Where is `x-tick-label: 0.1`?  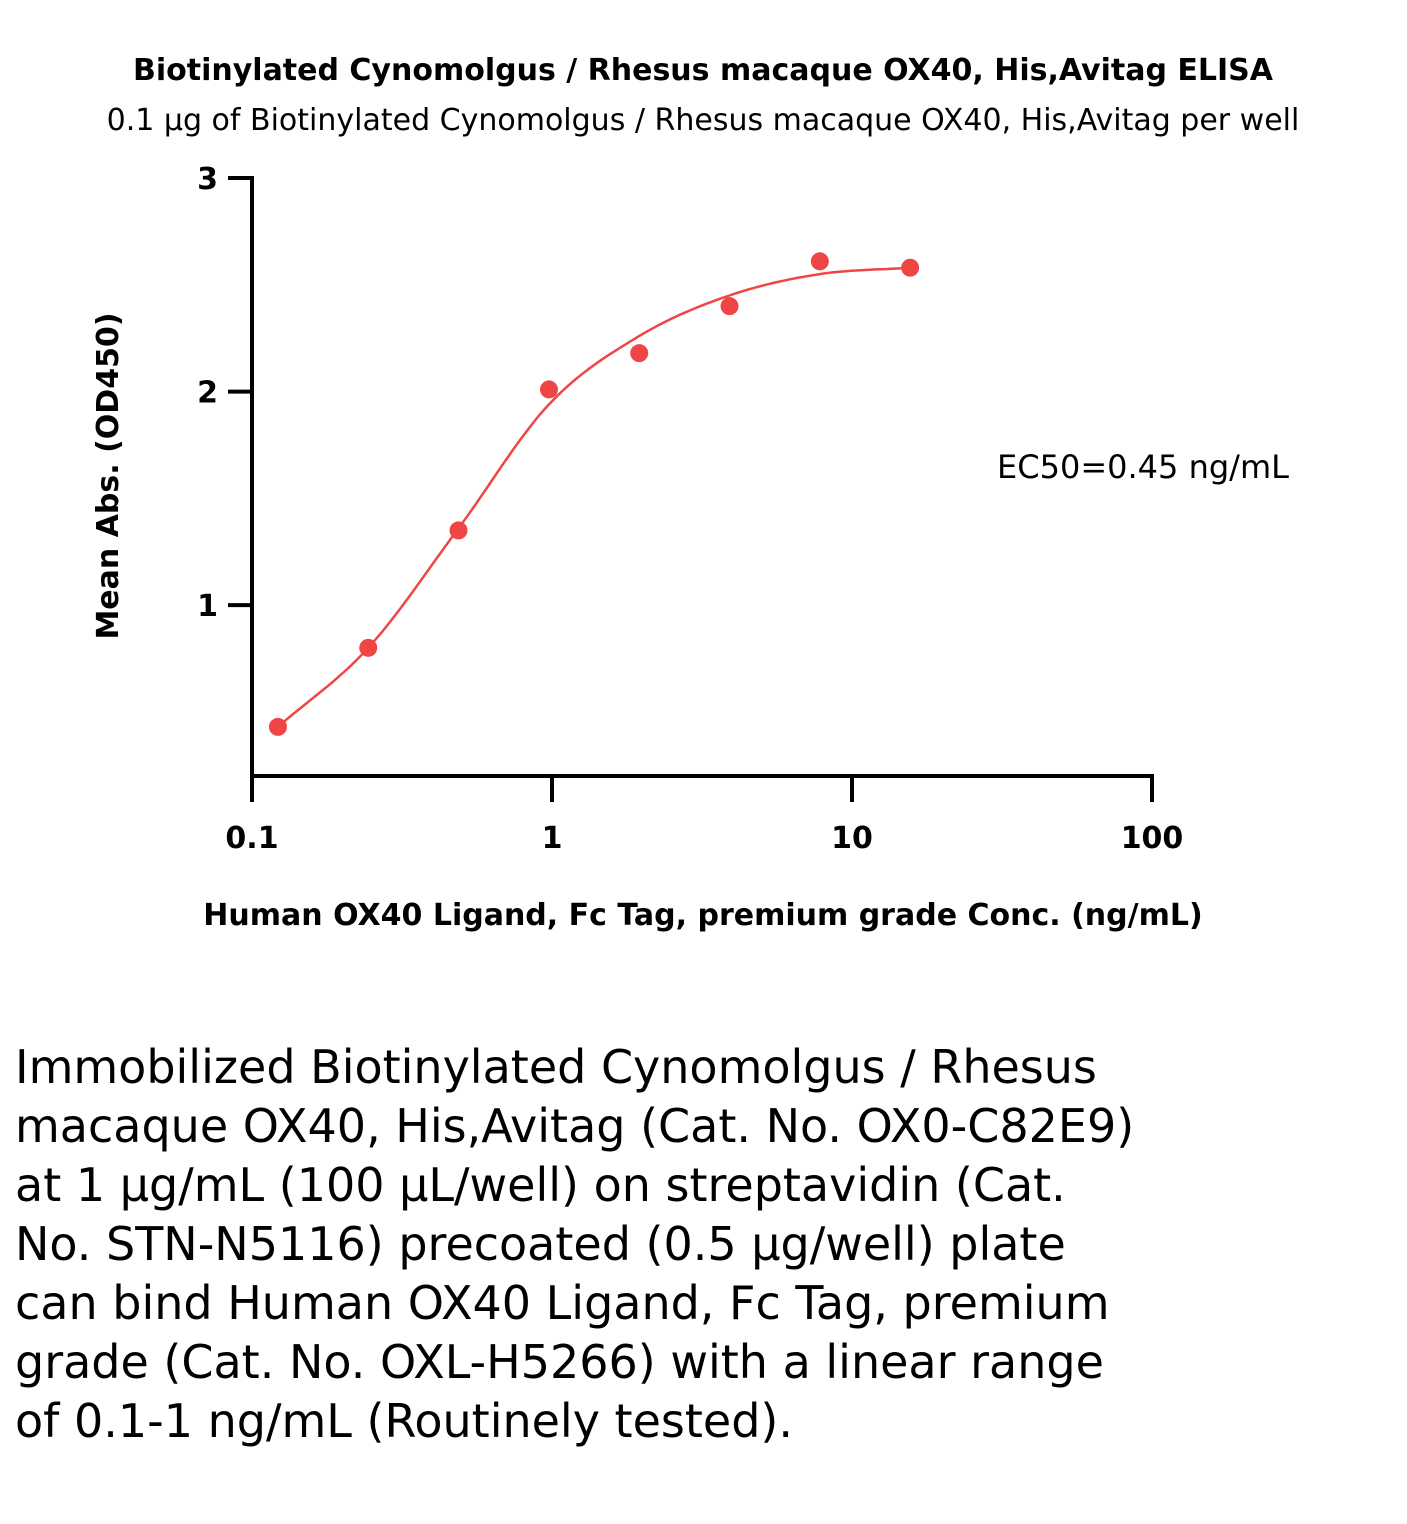
x-tick-label: 0.1 is located at coordinates (251, 838).